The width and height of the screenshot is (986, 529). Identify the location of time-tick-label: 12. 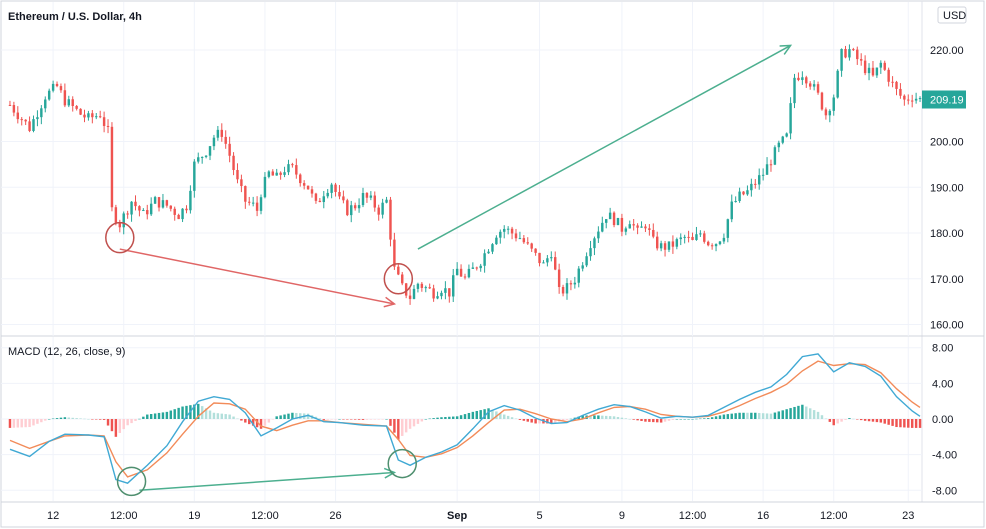
(53, 516).